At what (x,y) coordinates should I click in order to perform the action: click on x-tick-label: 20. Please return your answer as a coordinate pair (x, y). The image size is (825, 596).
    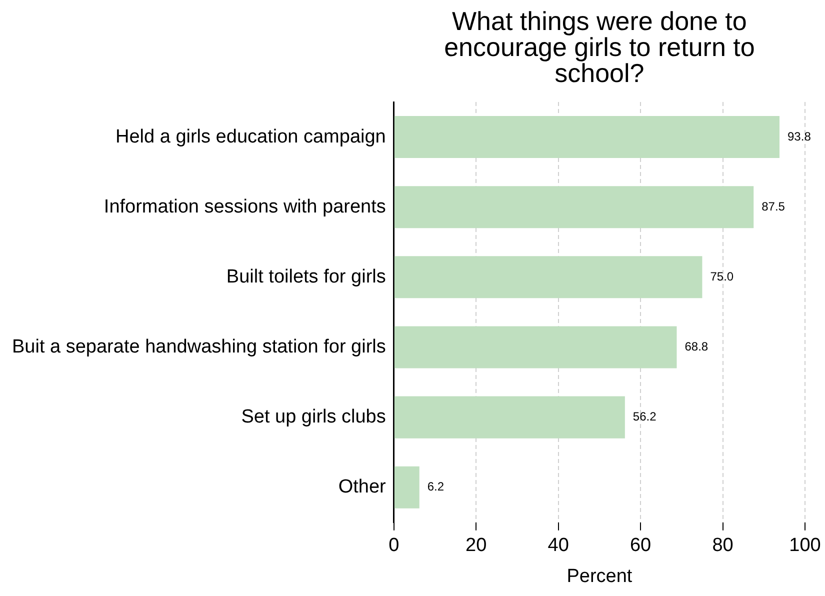
    Looking at the image, I should click on (476, 545).